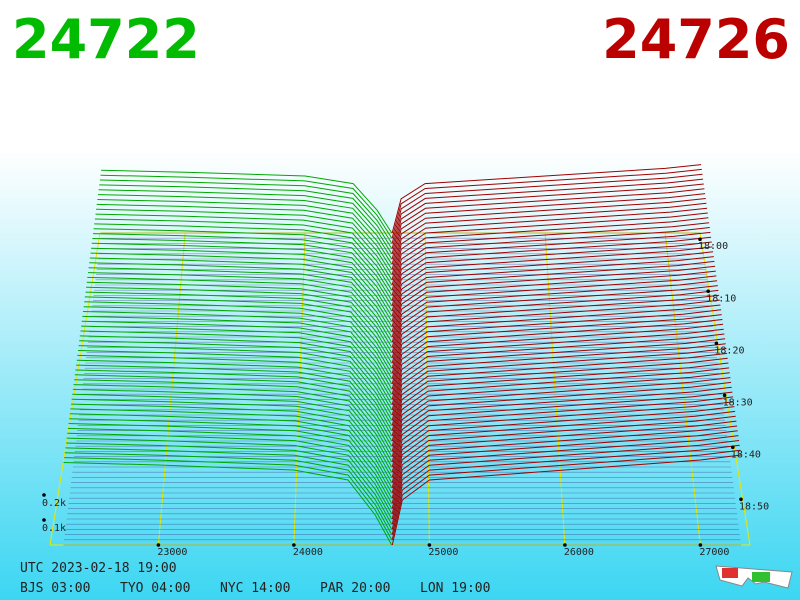  Describe the element at coordinates (106, 39) in the screenshot. I see `bid-price: 24722` at that location.